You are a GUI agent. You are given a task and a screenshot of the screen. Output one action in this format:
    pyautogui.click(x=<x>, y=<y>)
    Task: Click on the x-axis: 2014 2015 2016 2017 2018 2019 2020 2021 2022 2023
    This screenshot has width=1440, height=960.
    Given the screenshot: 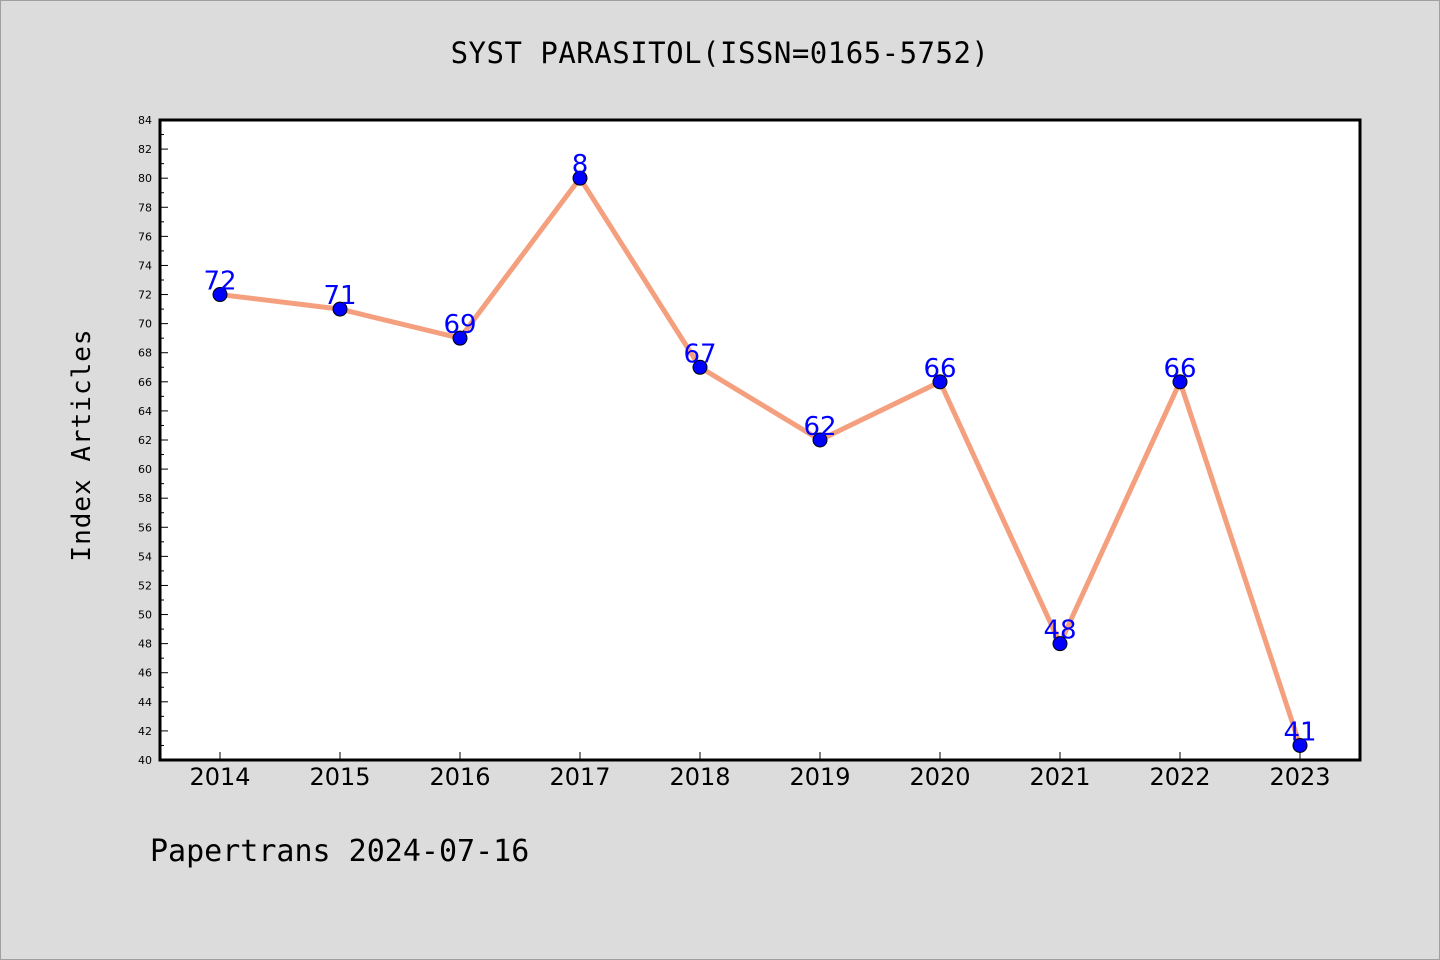 What is the action you would take?
    pyautogui.click(x=760, y=771)
    